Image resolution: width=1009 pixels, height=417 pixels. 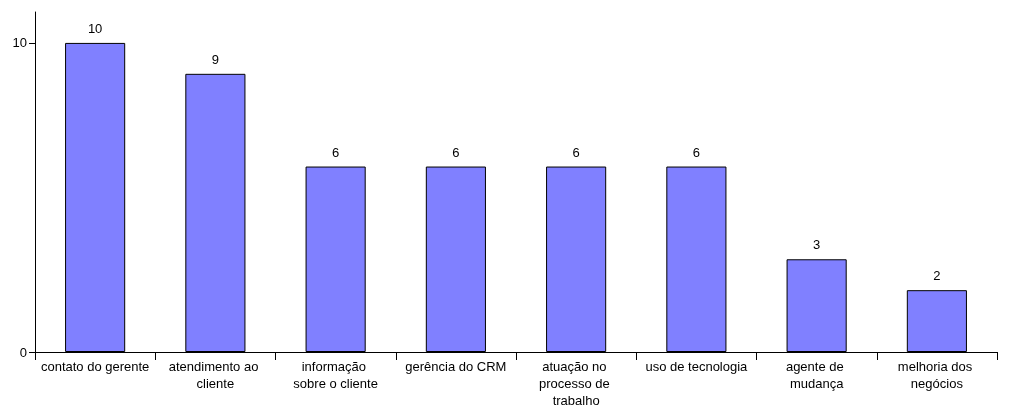 I want to click on x-tick-label: informação sobre o cliente, so click(x=335, y=375).